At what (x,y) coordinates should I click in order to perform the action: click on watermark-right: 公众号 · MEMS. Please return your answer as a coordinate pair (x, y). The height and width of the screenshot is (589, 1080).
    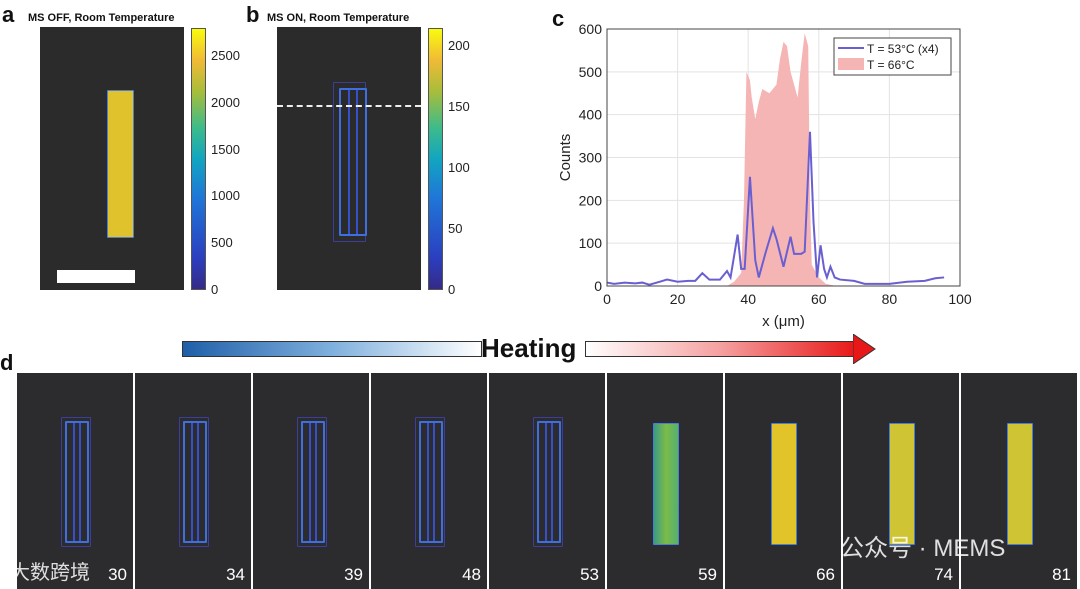
    Looking at the image, I should click on (923, 548).